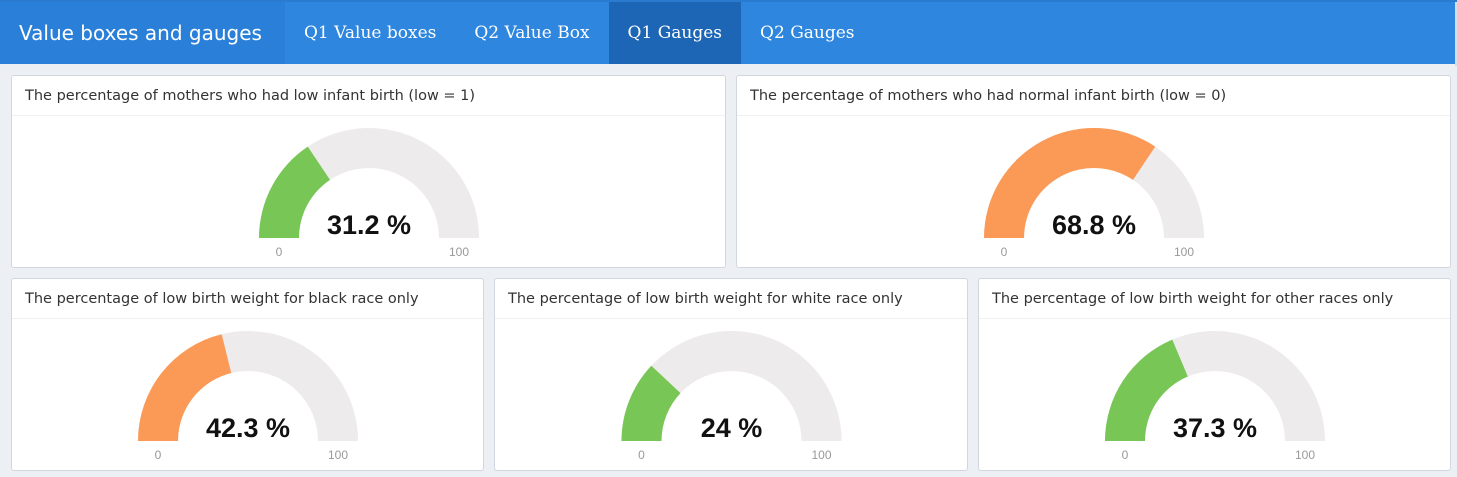  Describe the element at coordinates (248, 428) in the screenshot. I see `gauge-value-label: 42.3 %` at that location.